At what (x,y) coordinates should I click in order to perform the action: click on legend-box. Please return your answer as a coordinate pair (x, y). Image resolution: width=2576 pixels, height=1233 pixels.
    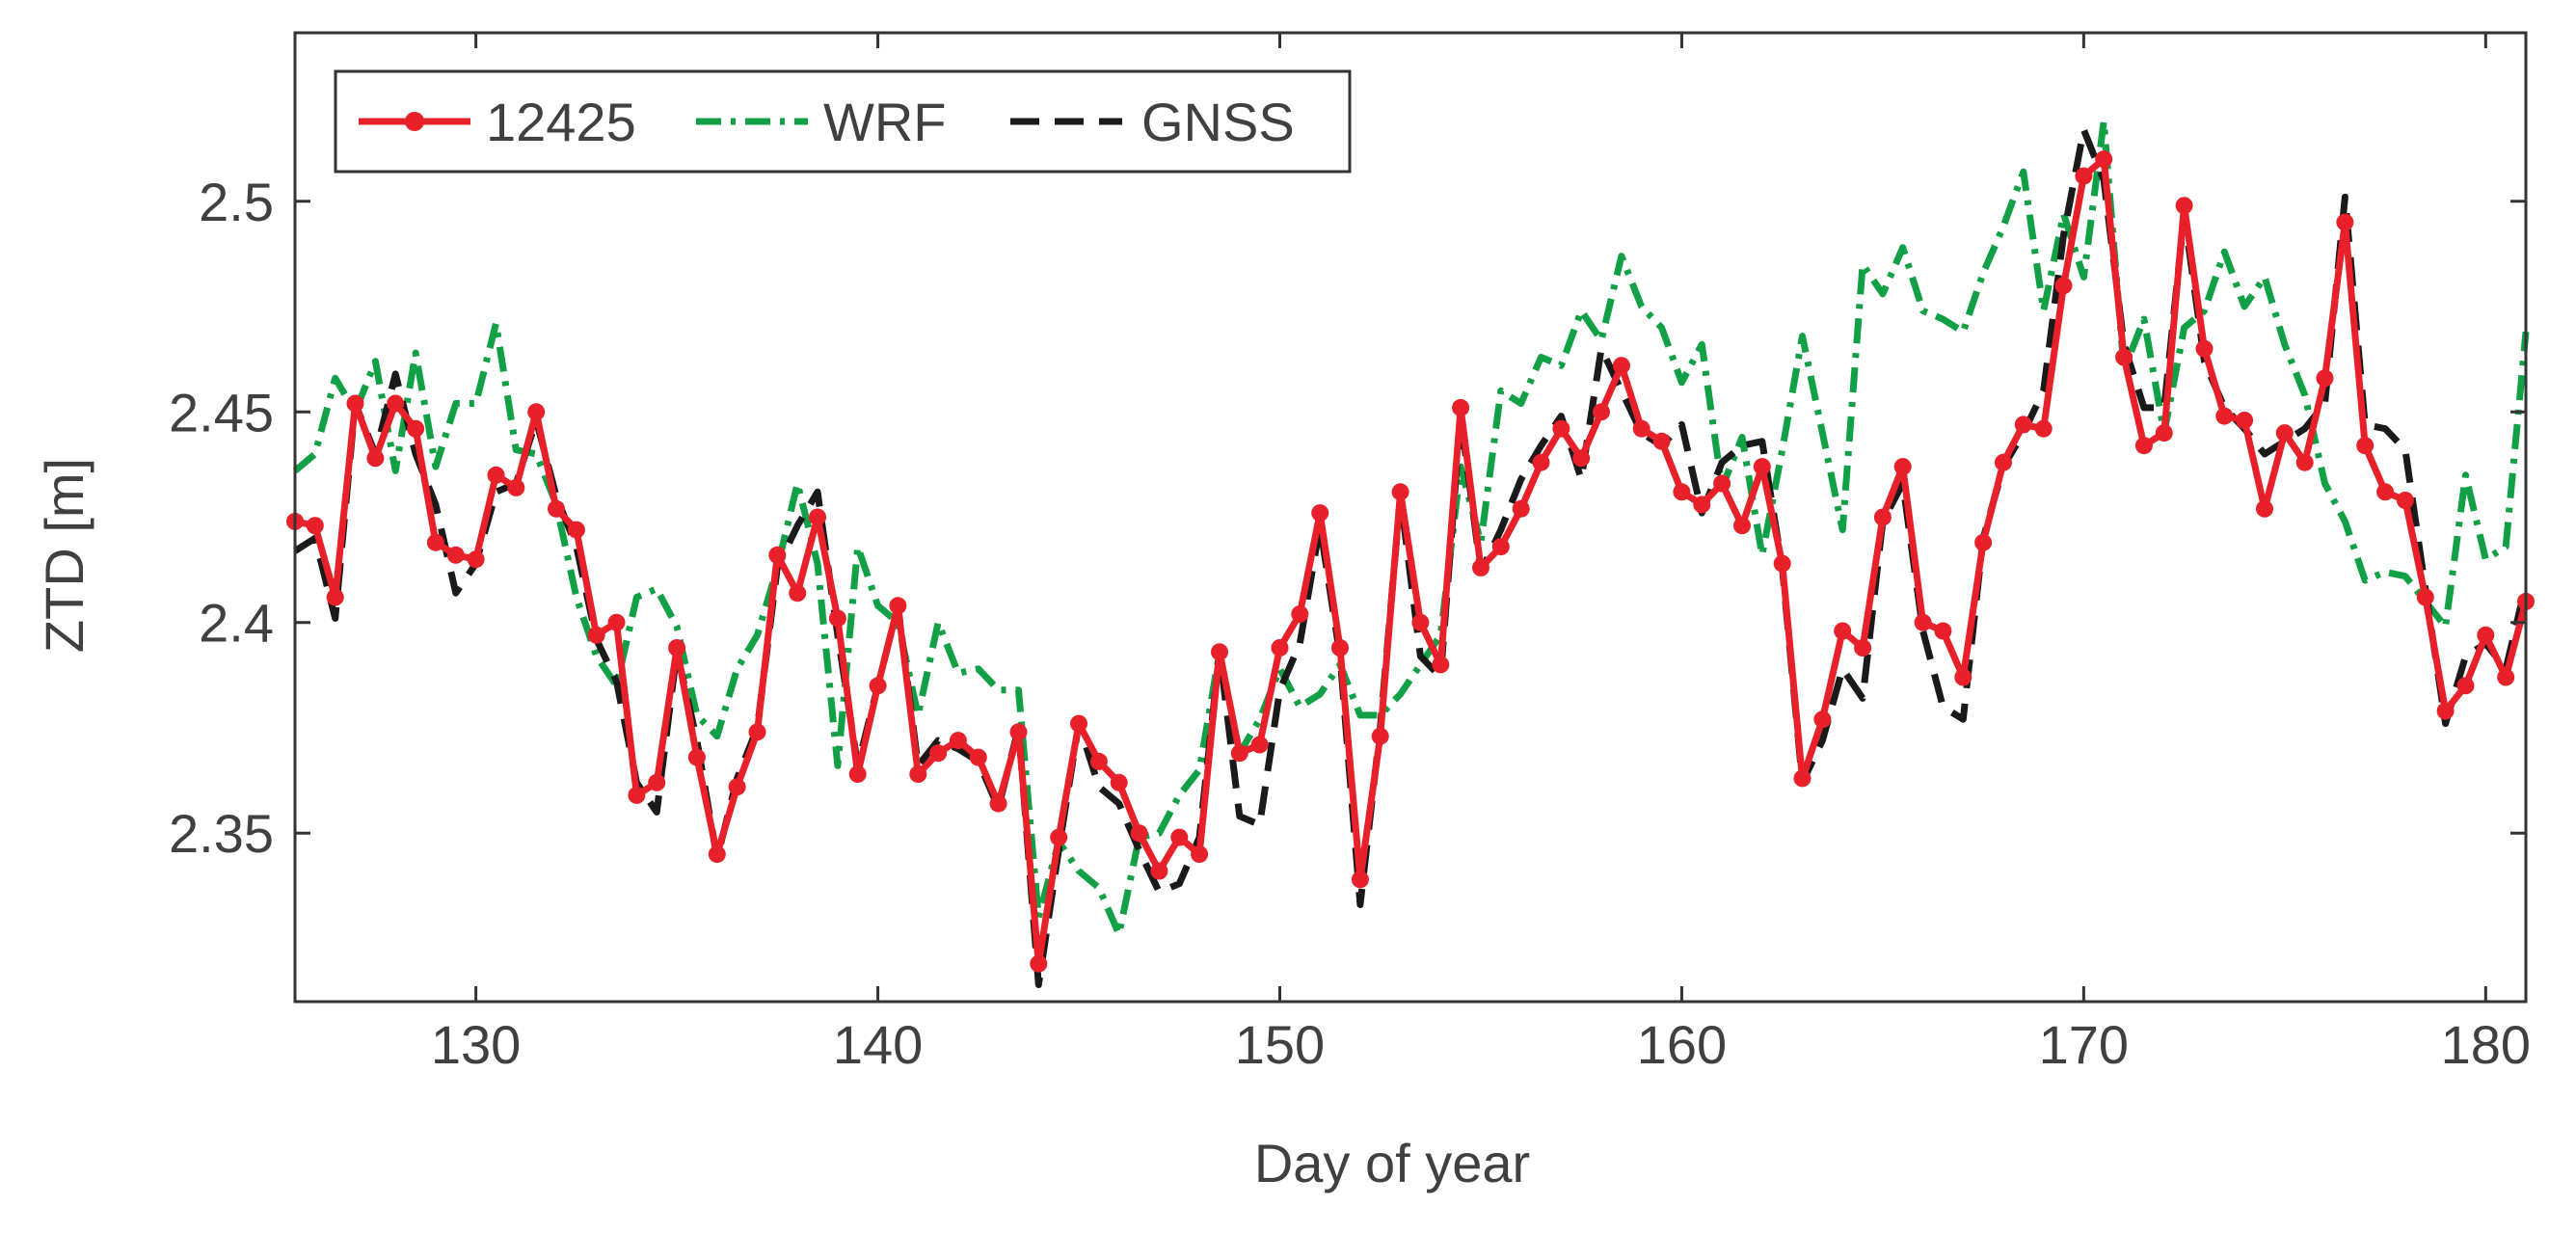
    Looking at the image, I should click on (843, 121).